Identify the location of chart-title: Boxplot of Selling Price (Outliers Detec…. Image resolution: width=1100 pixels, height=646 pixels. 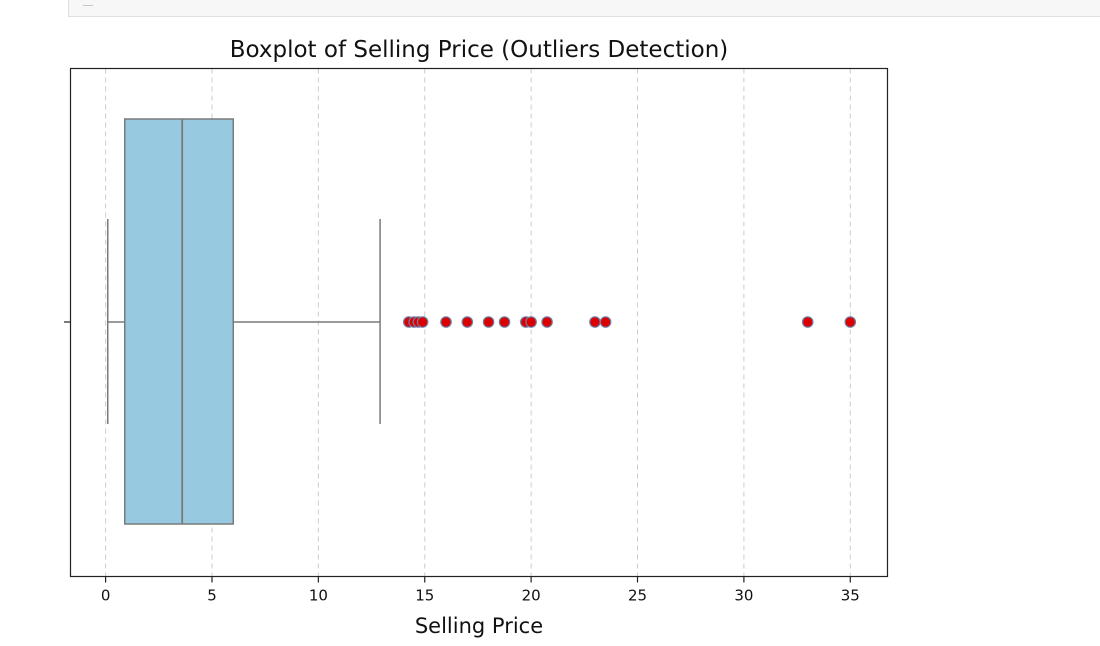
(479, 50).